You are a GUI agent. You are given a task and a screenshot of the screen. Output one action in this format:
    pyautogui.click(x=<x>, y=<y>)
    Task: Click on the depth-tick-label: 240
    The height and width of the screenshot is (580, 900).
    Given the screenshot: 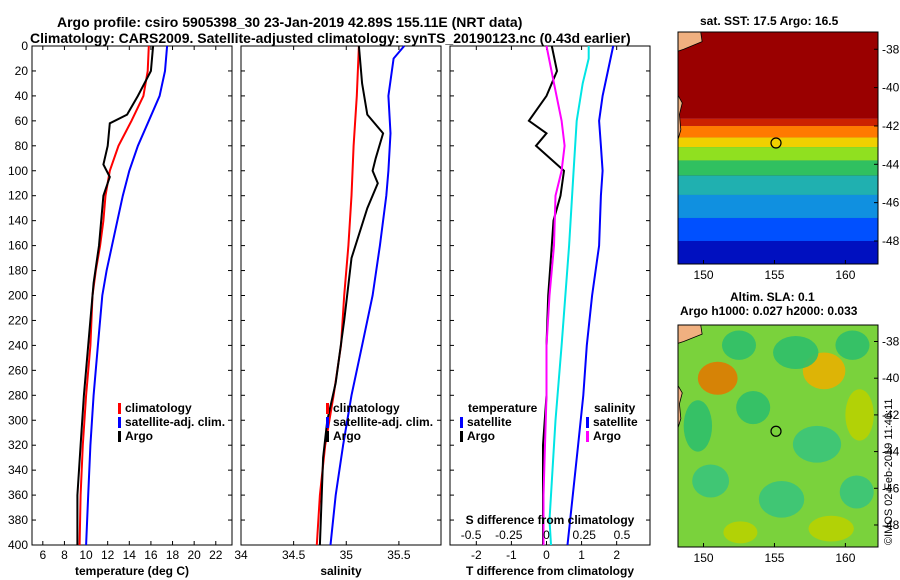 What is the action you would take?
    pyautogui.click(x=18, y=345)
    